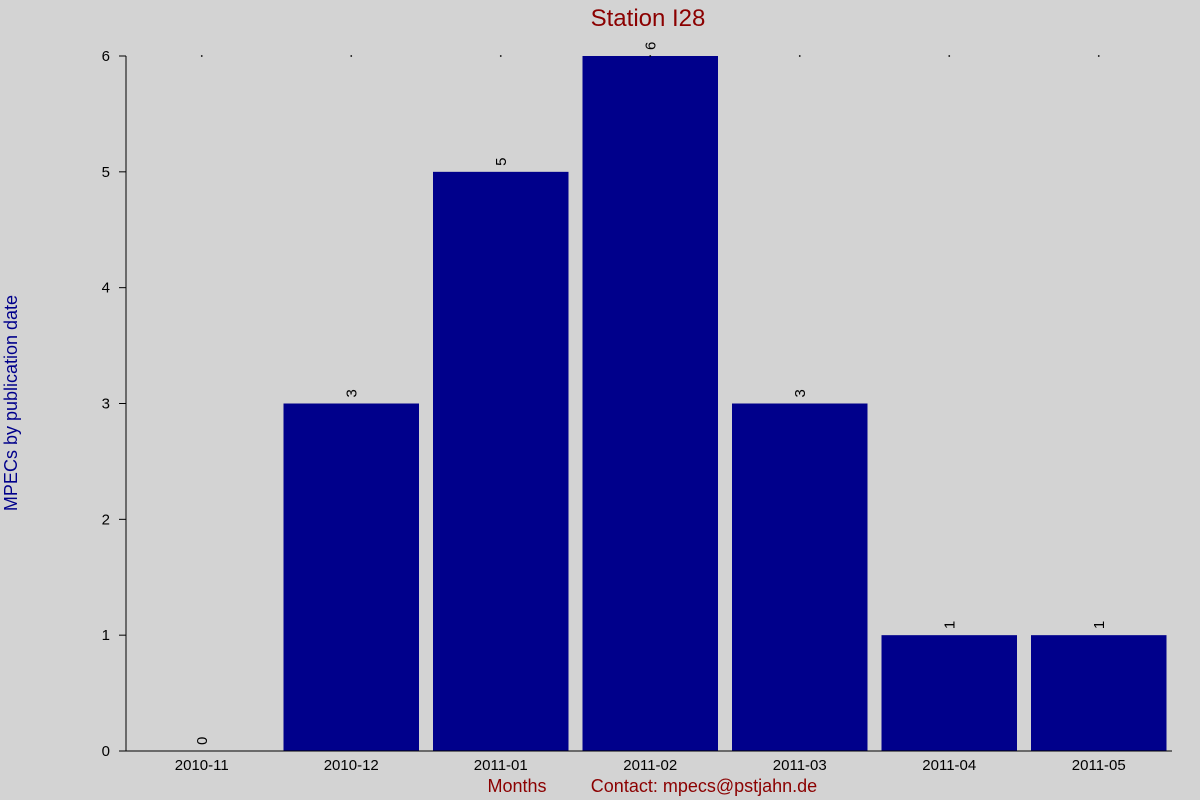 This screenshot has height=800, width=1200. I want to click on x-tick-label: 2011-01, so click(501, 765).